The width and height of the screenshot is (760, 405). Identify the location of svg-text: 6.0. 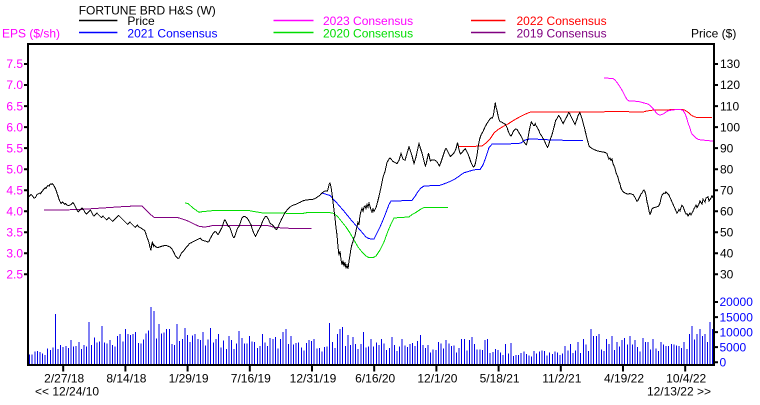
(14, 127).